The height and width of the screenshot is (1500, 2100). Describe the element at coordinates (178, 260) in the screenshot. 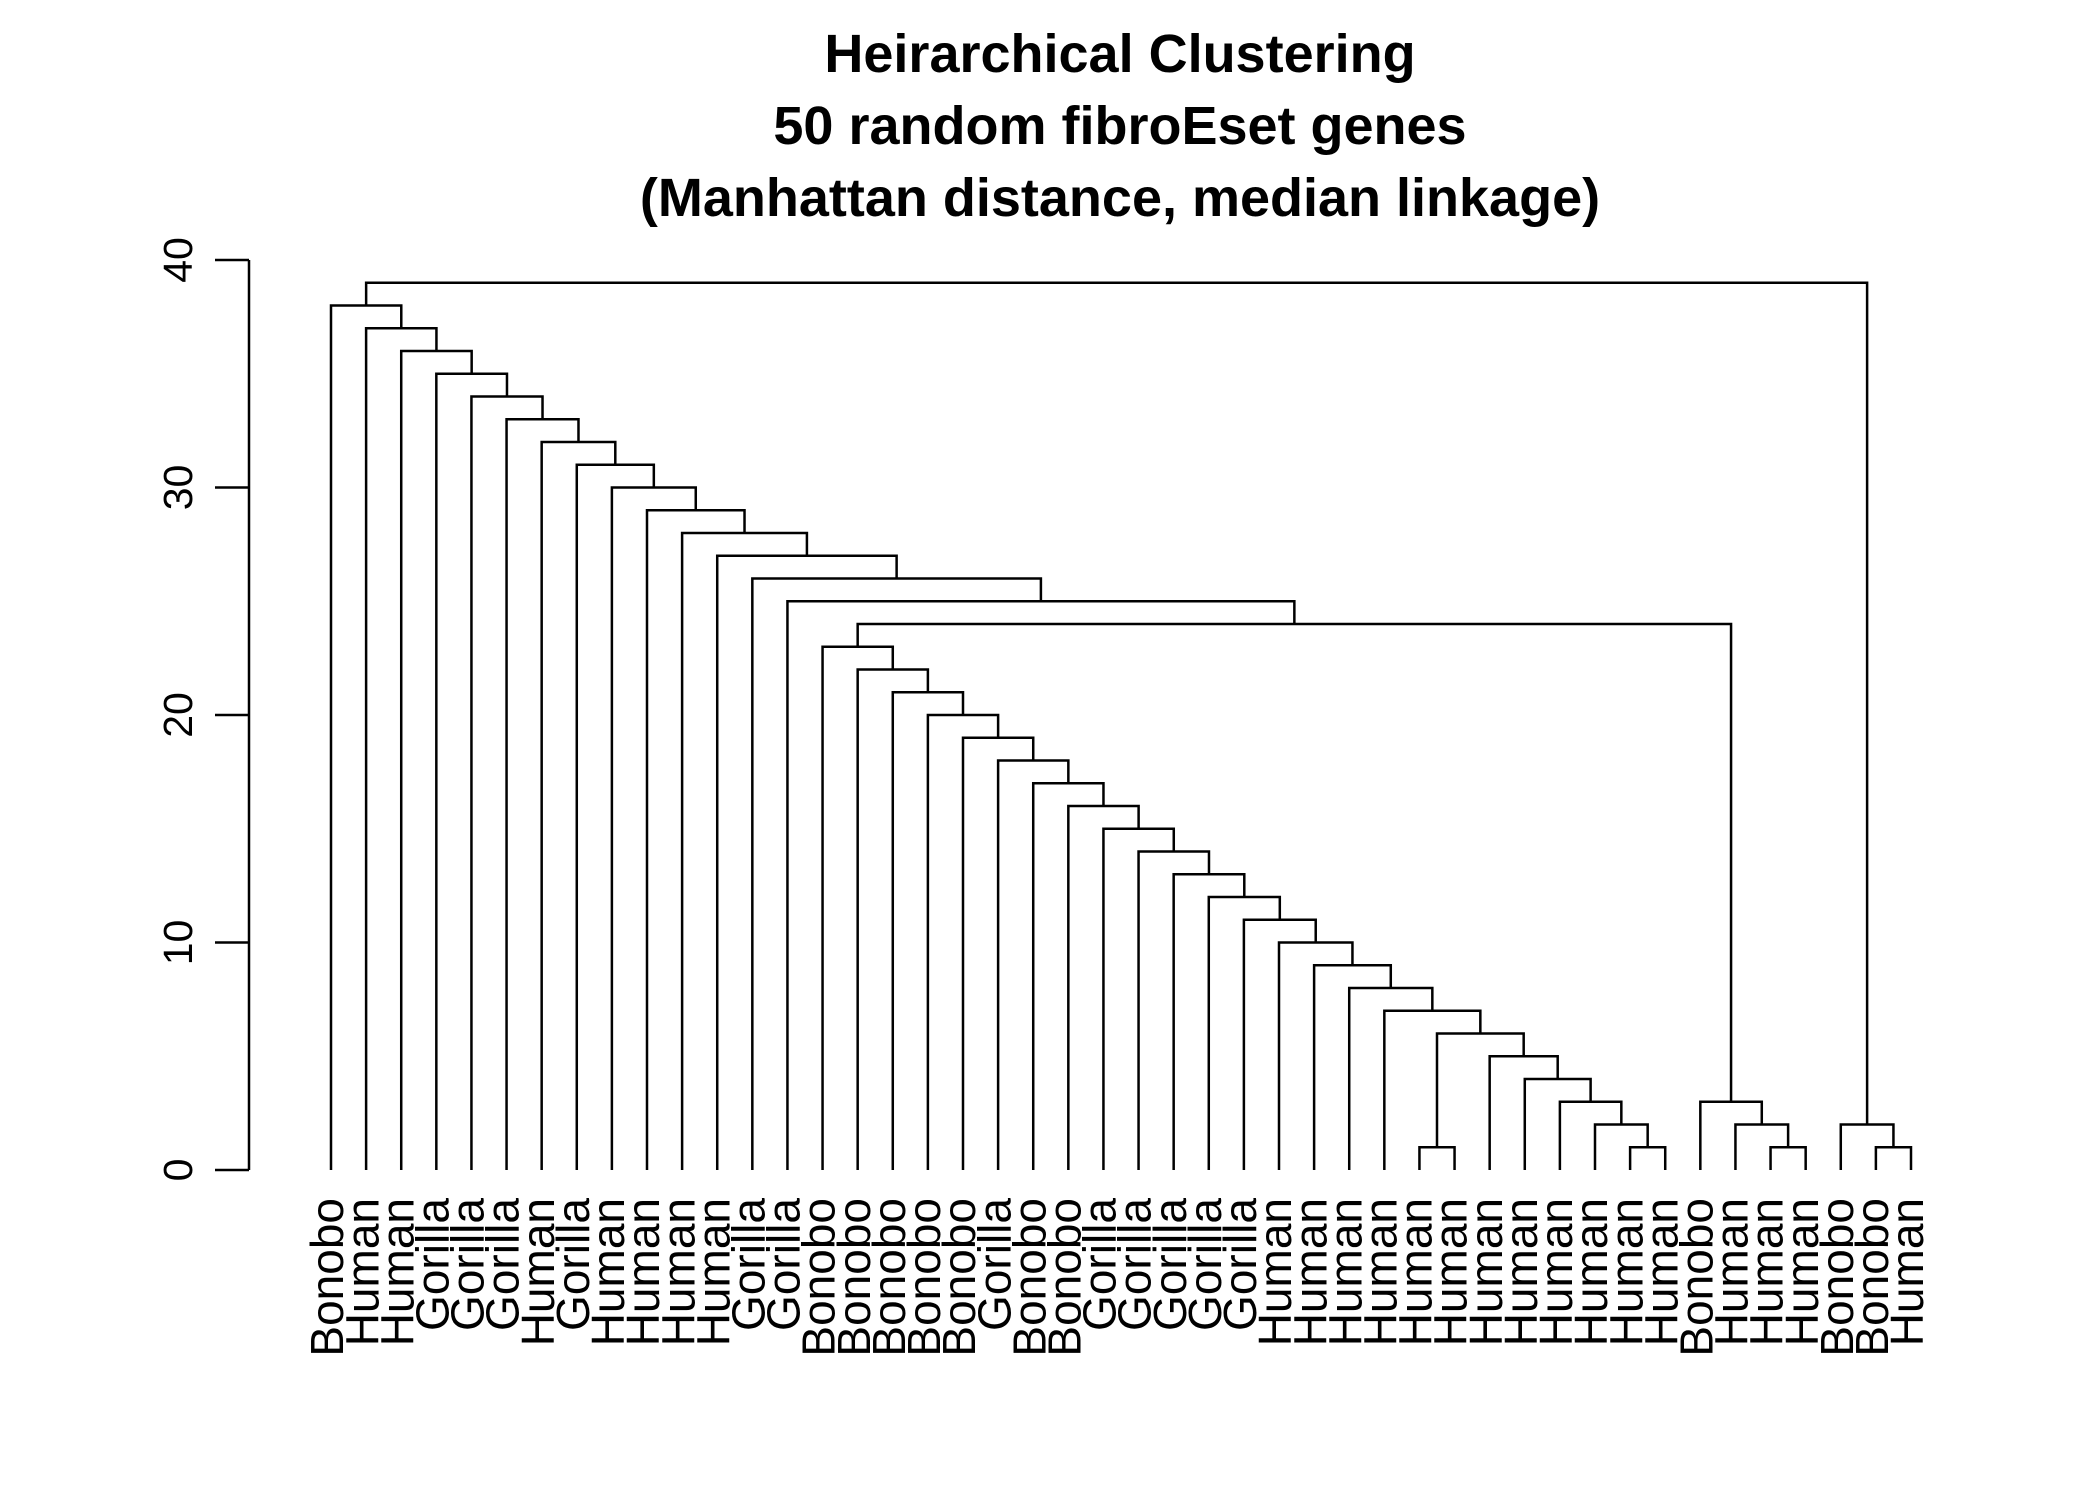

I see `y-tick-label: 40` at that location.